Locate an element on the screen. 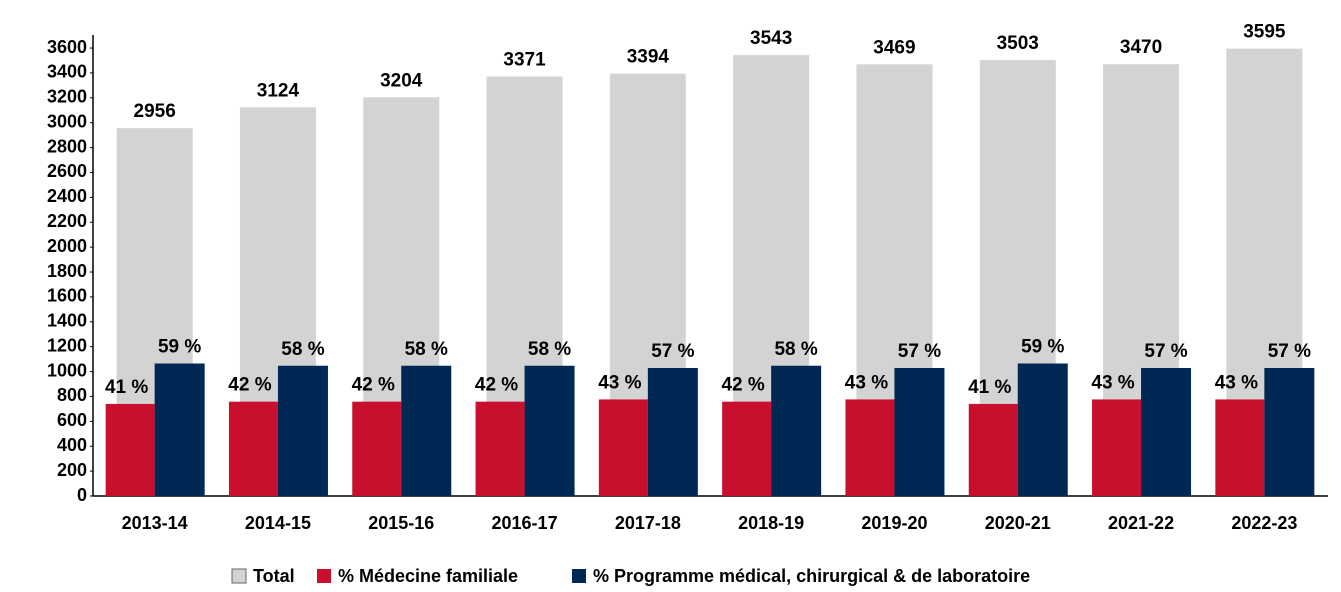 The width and height of the screenshot is (1341, 592). x-tick-label: 2021-22 is located at coordinates (1141, 523).